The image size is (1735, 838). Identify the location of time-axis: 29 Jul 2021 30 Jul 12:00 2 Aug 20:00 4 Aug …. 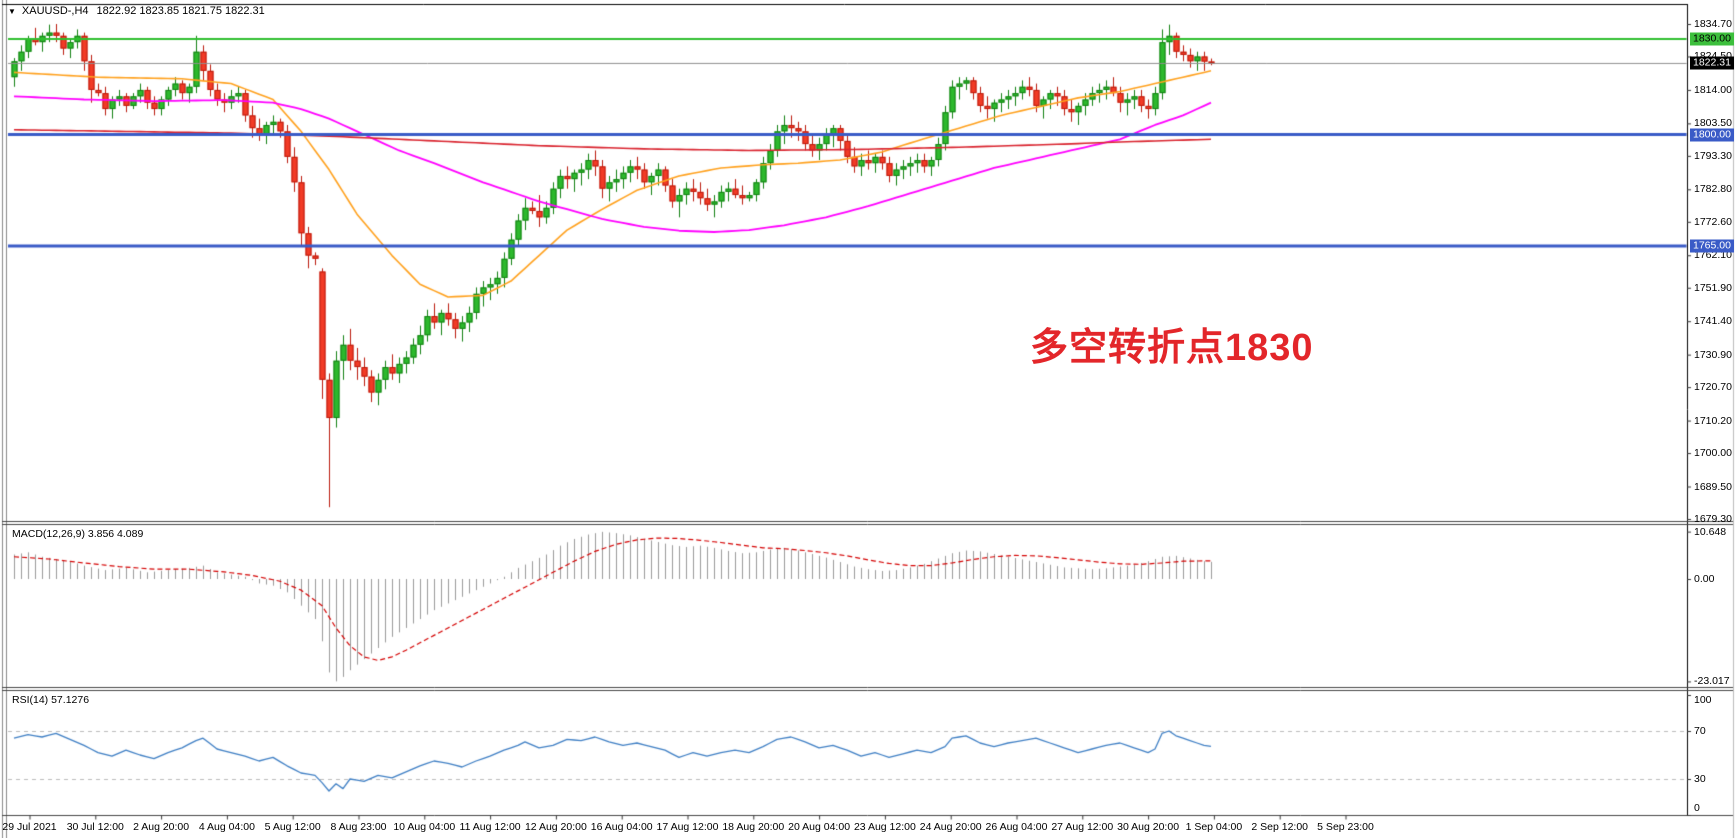
(867, 827).